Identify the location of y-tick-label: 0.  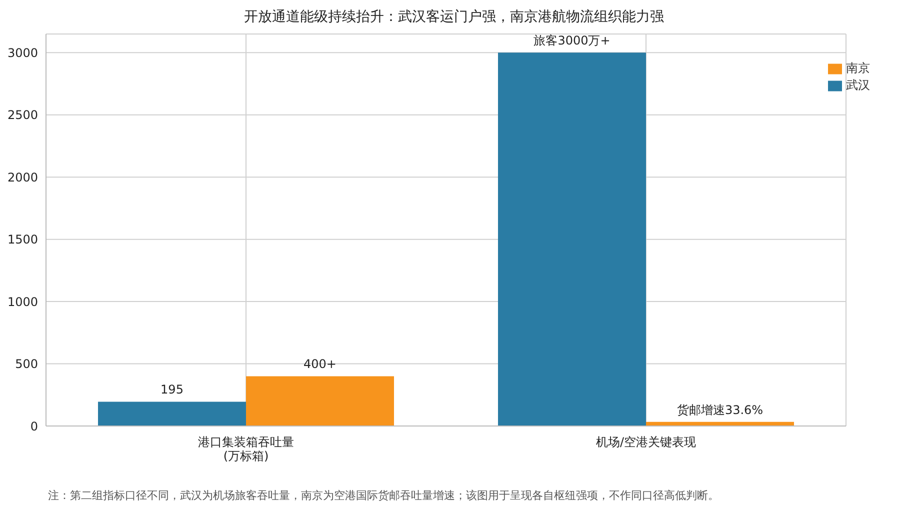
(34, 426).